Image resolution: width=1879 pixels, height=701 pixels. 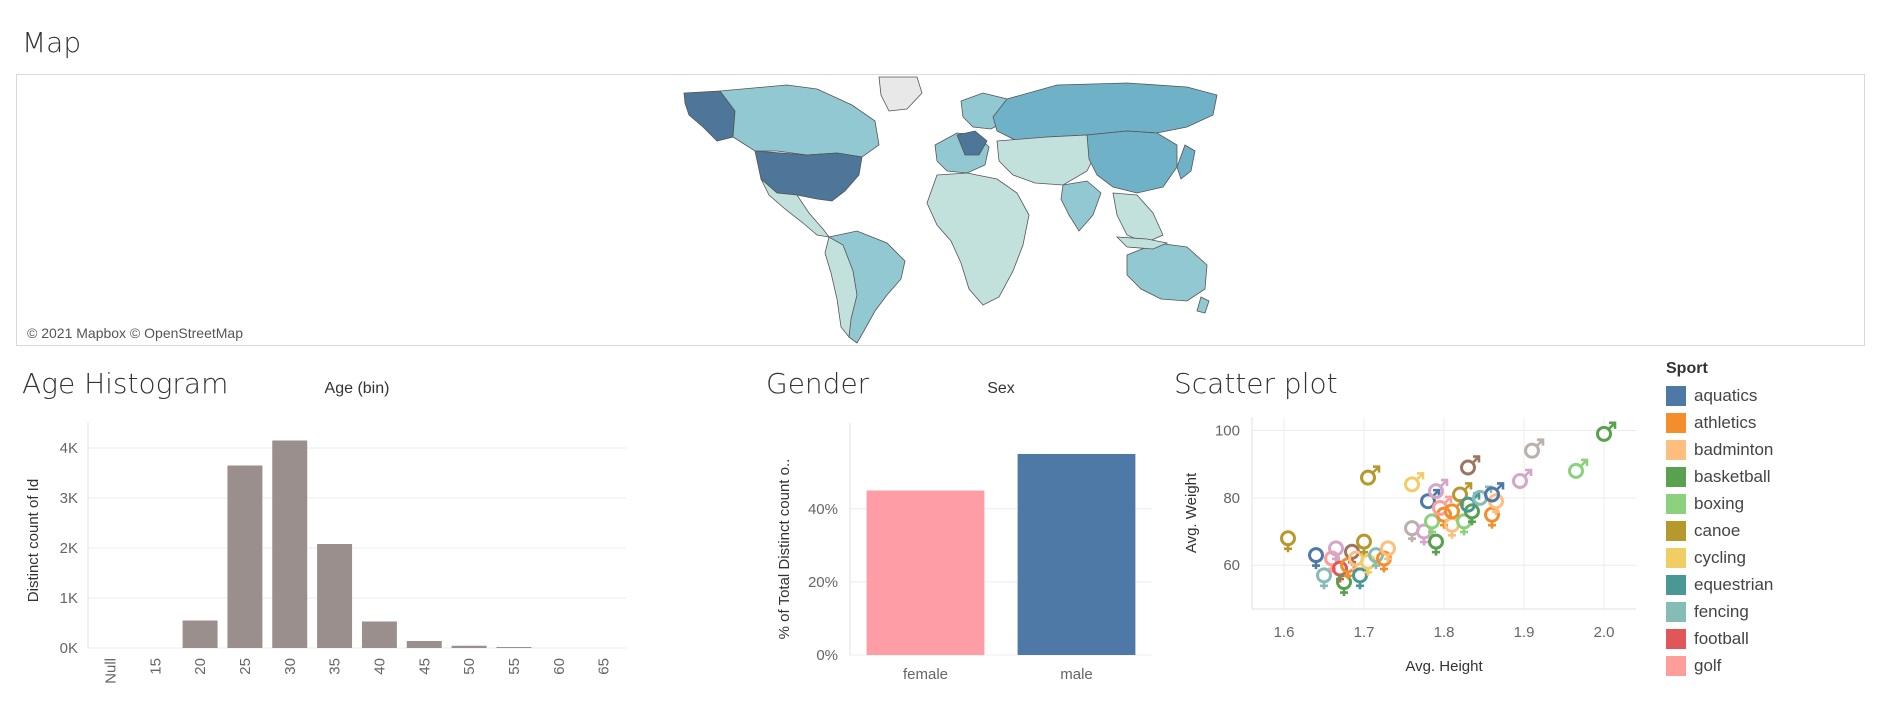 What do you see at coordinates (1766, 638) in the screenshot?
I see `legend-item-football: football` at bounding box center [1766, 638].